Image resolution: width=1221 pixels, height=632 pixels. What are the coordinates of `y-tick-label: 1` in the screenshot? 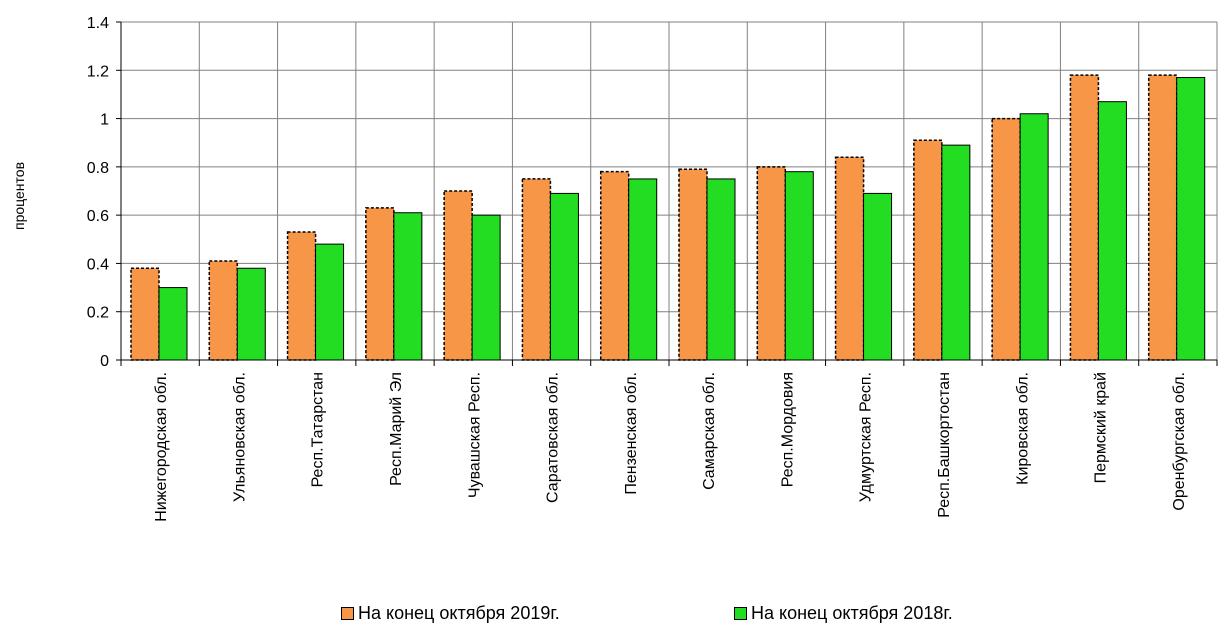 It's located at (104, 120).